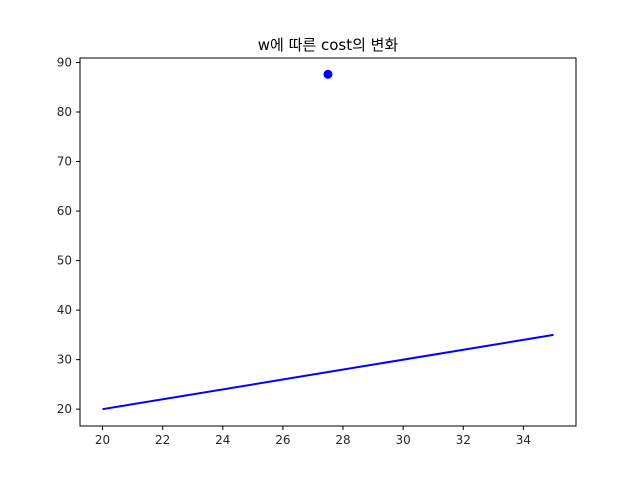 The height and width of the screenshot is (480, 640). Describe the element at coordinates (64, 211) in the screenshot. I see `y-tick-label: 60` at that location.